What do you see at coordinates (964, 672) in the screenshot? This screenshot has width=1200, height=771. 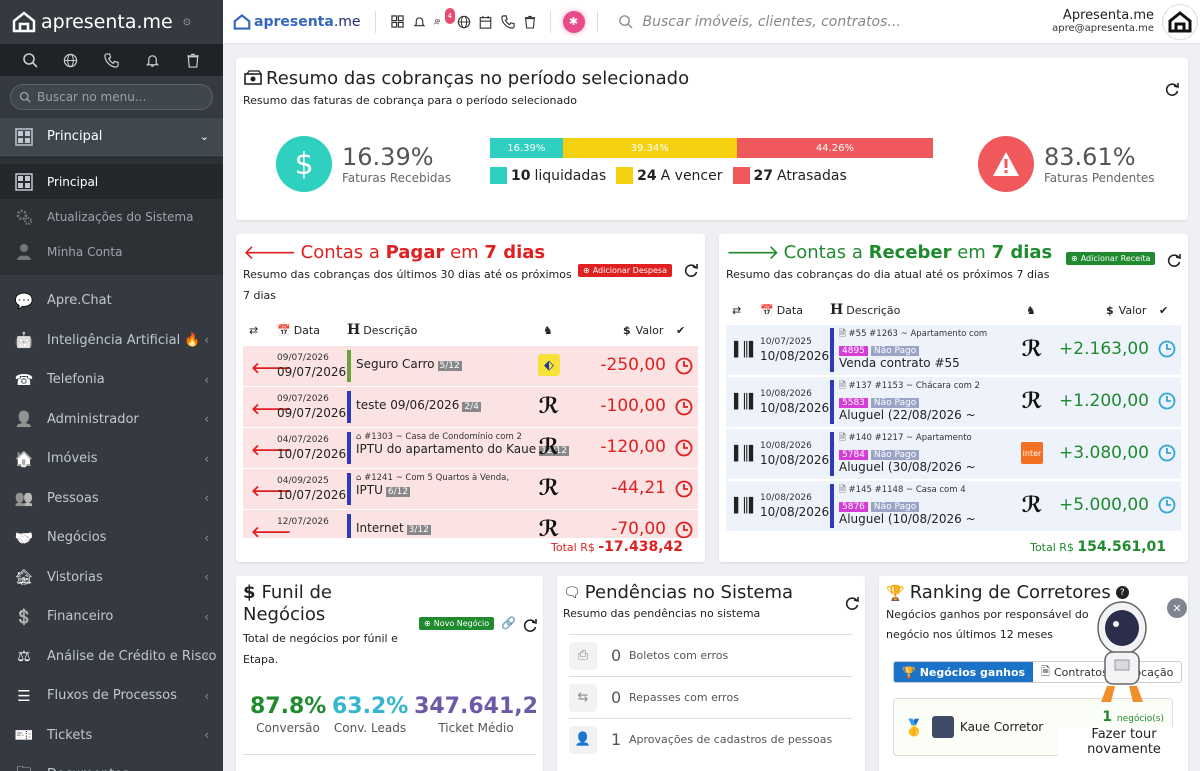 I see `tab-negocios-ganhos: 🏆 Negócios ganhos` at bounding box center [964, 672].